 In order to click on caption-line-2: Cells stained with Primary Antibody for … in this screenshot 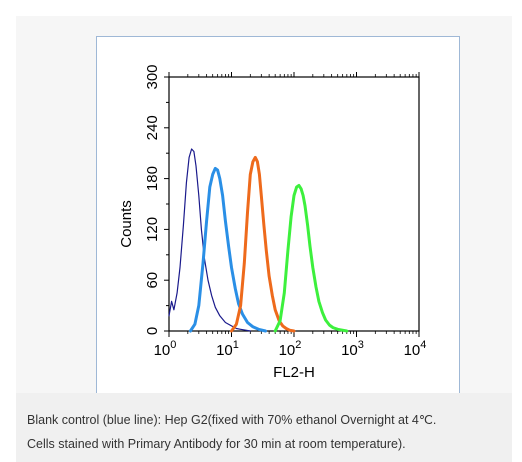, I will do `click(216, 444)`.